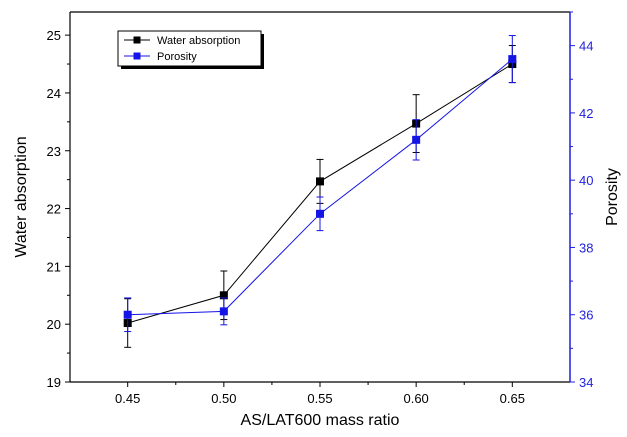  I want to click on left-y-tick-label: 25, so click(54, 35).